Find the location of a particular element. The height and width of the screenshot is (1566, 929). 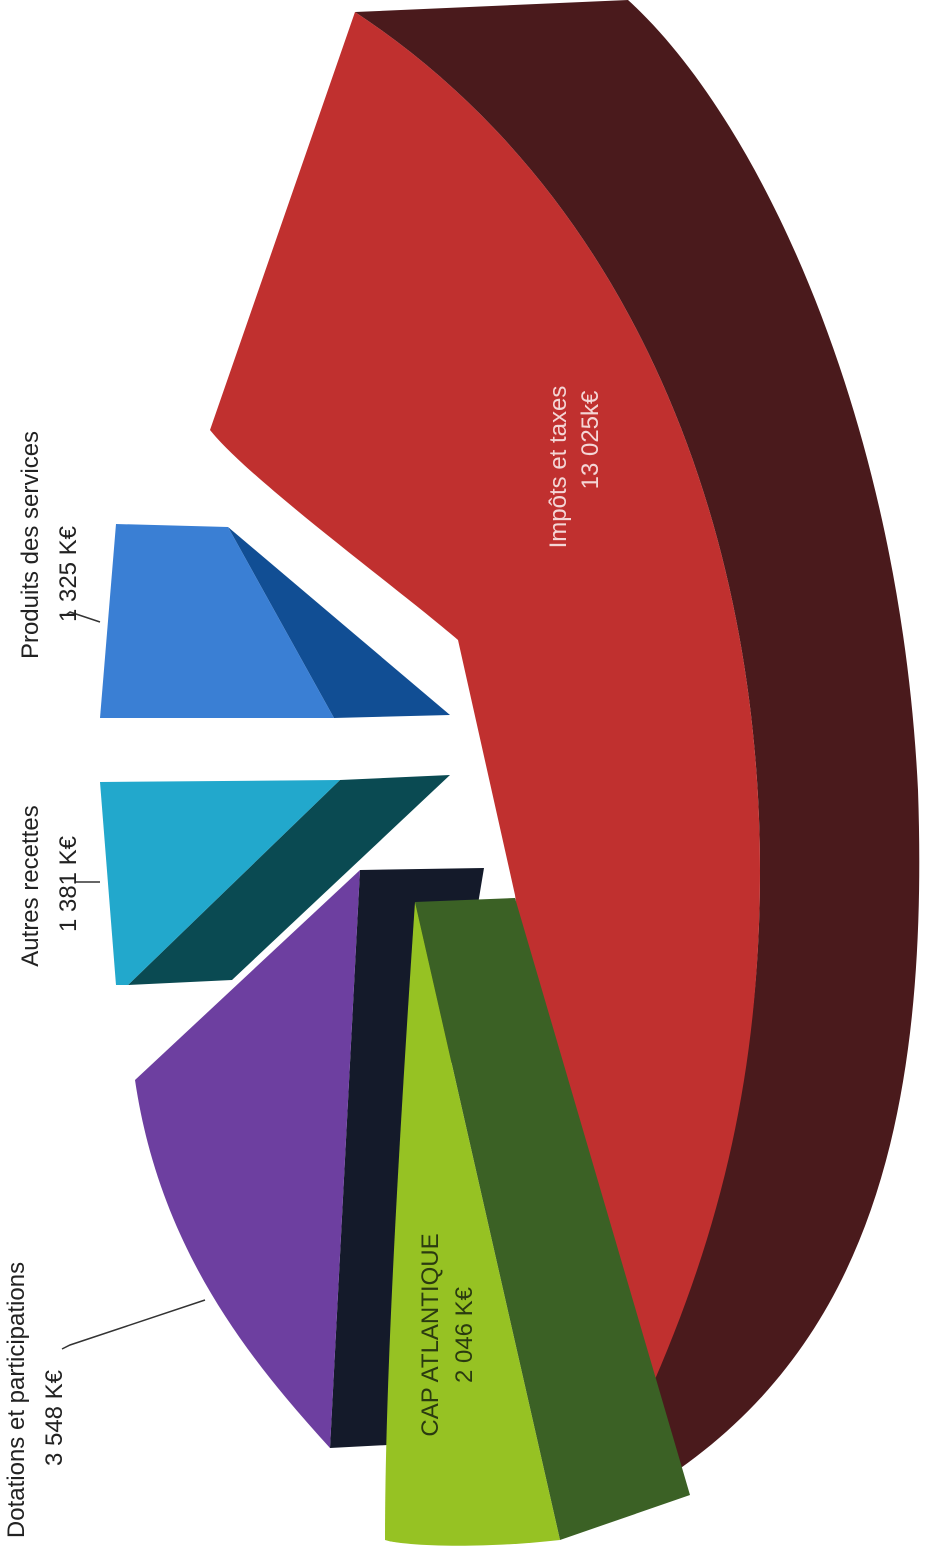

slice-label-impots: Impôts et taxes is located at coordinates (558, 467).